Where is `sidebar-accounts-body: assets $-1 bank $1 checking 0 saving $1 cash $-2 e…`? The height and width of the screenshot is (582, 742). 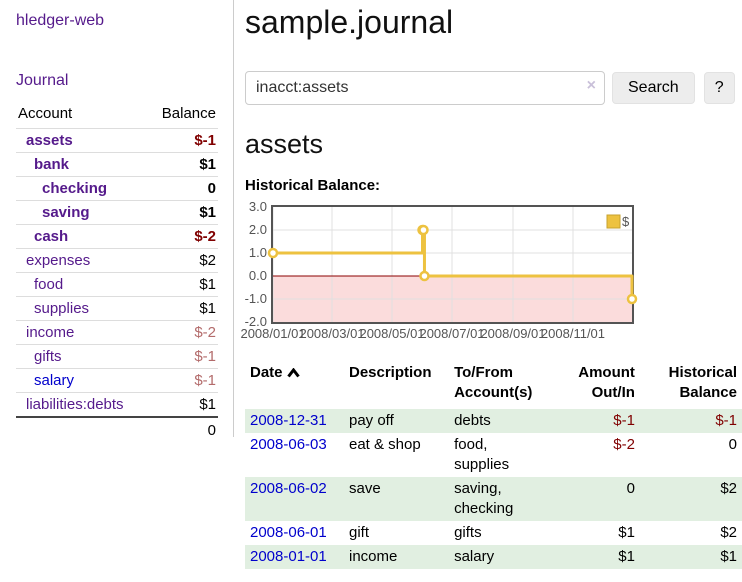
sidebar-accounts-body: assets $-1 bank $1 checking 0 saving $1 cash $-2 e… is located at coordinates (117, 273).